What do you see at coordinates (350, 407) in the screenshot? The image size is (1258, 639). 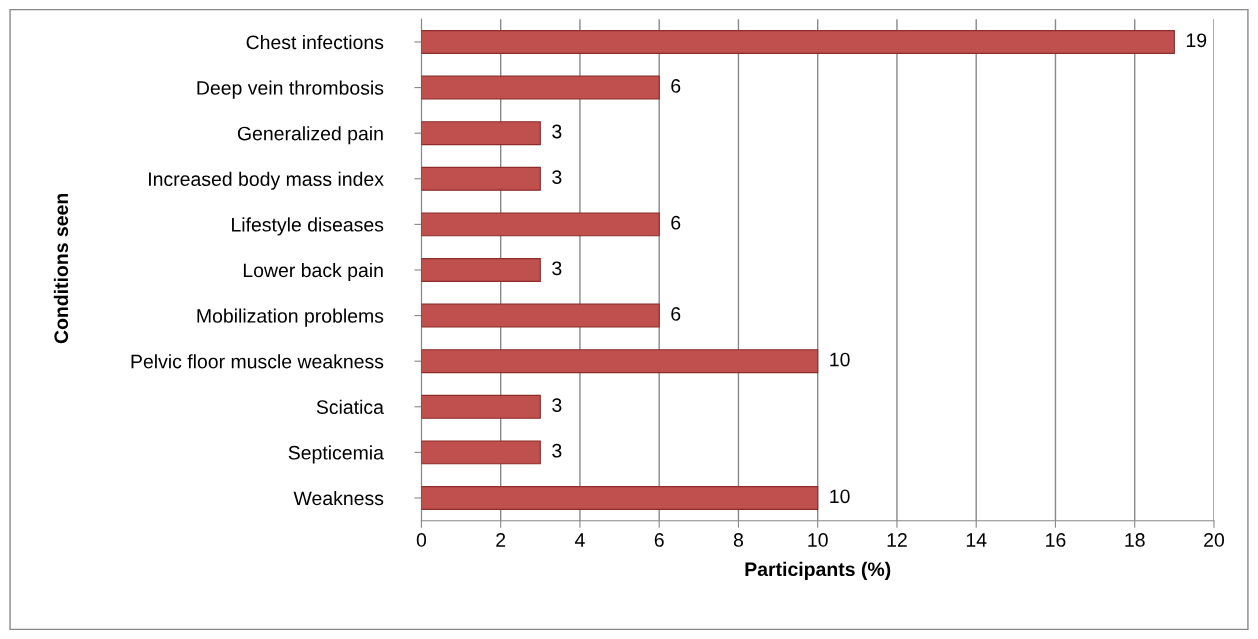 I see `y-tick-label: Sciatica` at bounding box center [350, 407].